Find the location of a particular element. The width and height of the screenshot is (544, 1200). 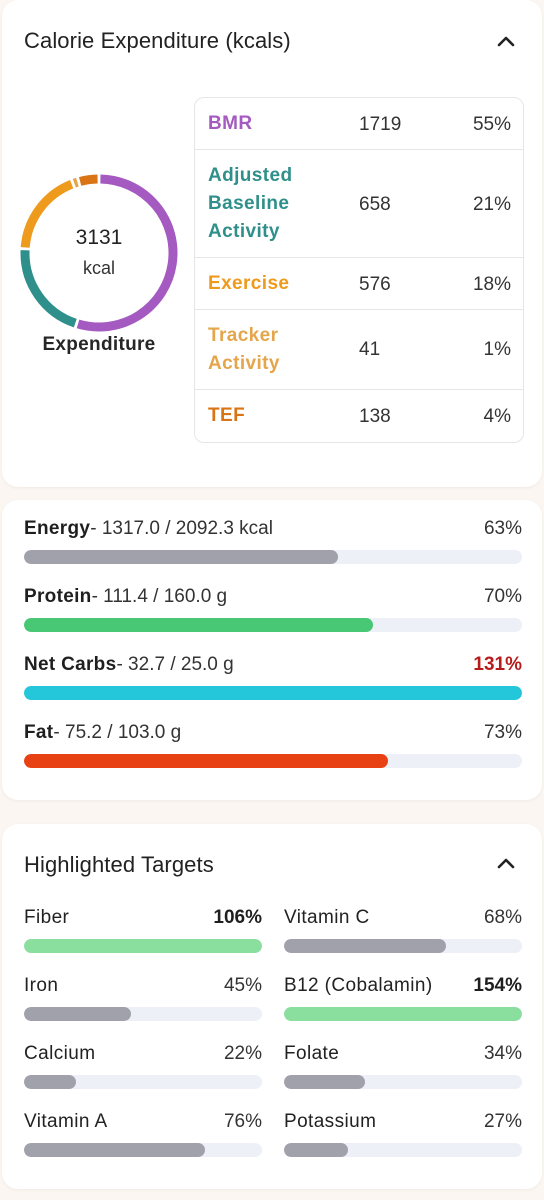

donut-total-value: 3131 is located at coordinates (99, 237).